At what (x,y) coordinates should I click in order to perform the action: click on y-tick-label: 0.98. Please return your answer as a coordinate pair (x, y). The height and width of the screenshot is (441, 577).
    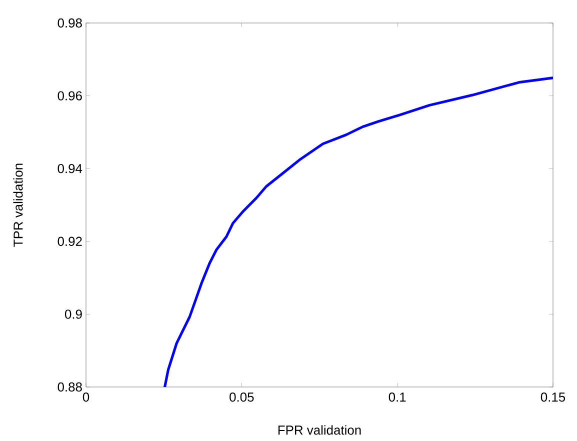
    Looking at the image, I should click on (70, 23).